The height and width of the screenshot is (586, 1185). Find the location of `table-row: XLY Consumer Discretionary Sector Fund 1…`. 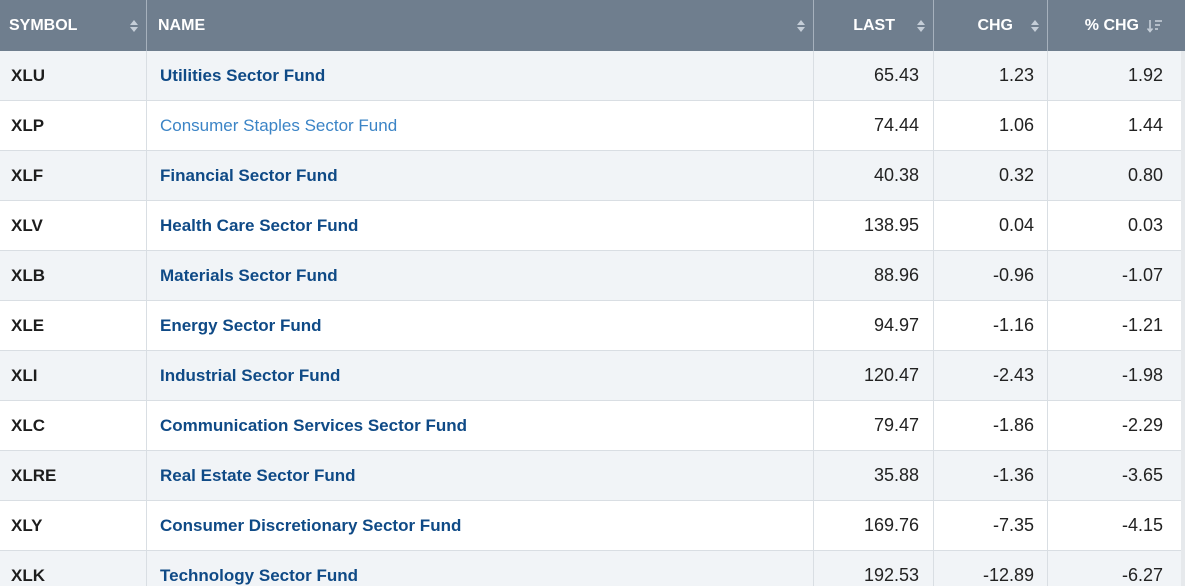

table-row: XLY Consumer Discretionary Sector Fund 1… is located at coordinates (592, 526).